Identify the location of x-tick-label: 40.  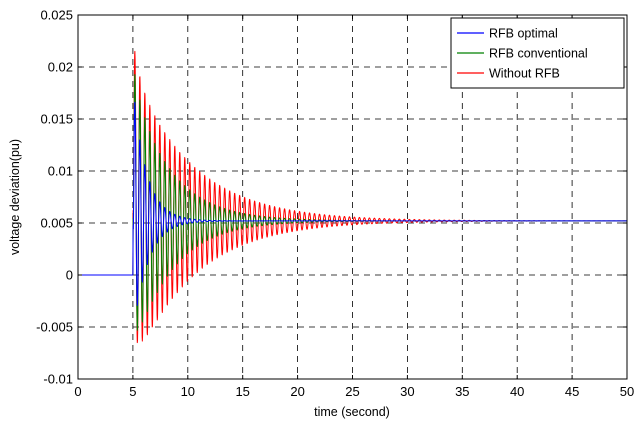
(517, 391).